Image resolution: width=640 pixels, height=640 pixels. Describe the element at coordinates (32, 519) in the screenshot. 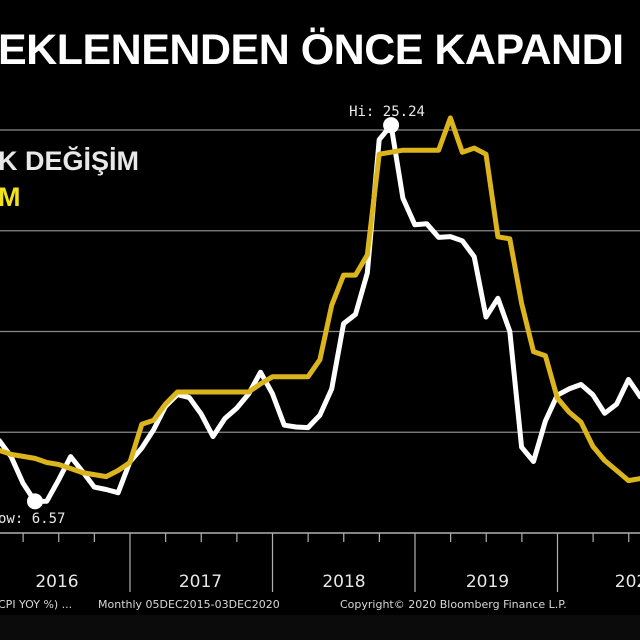

I see `low-label: ow: 6.57` at that location.